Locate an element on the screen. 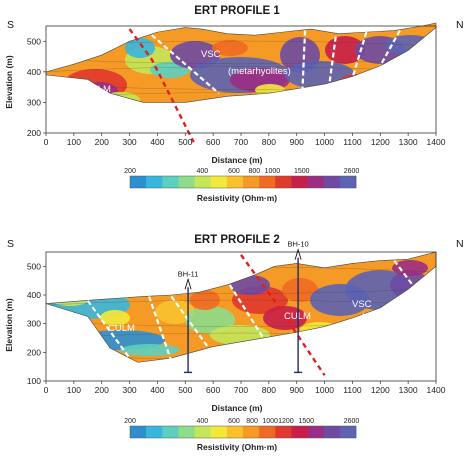  colorbar-tick-label: 600 is located at coordinates (234, 171).